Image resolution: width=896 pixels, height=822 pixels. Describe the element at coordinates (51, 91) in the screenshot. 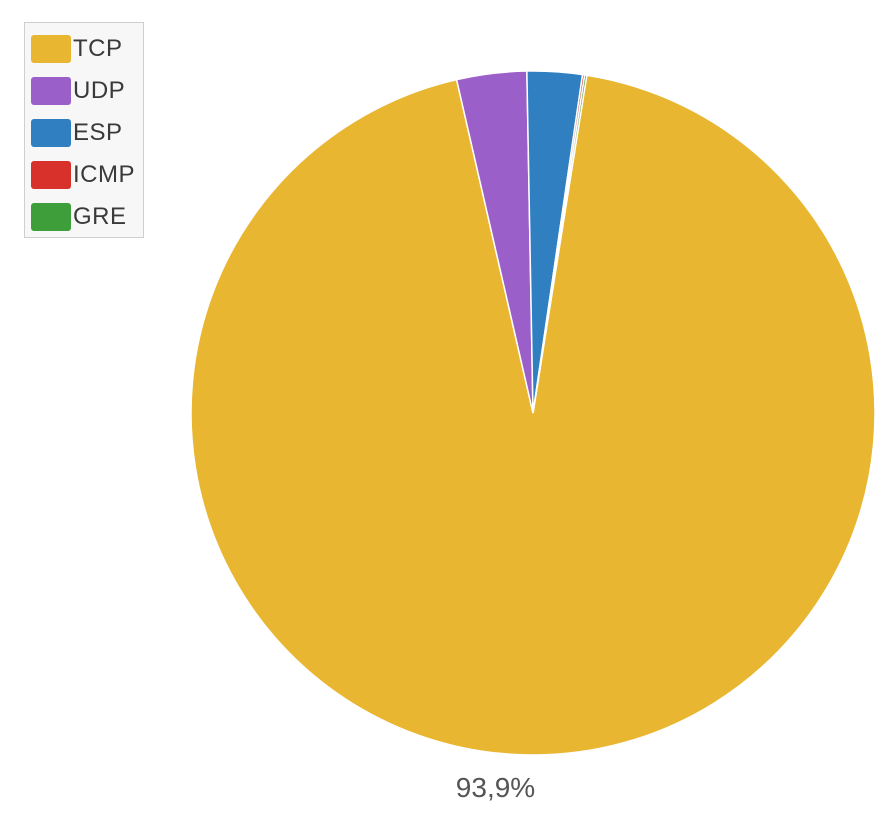

I see `legend-swatch-udp` at that location.